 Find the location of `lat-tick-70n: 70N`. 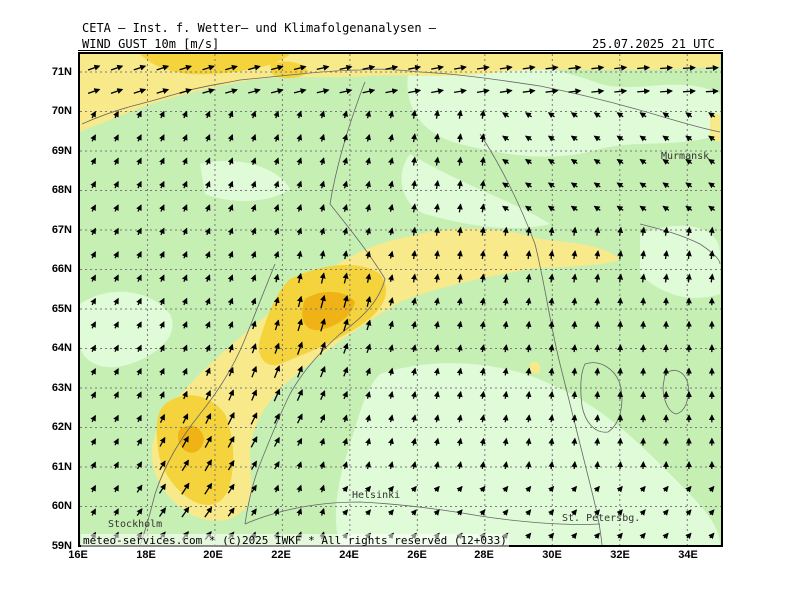

lat-tick-70n: 70N is located at coordinates (61, 111).